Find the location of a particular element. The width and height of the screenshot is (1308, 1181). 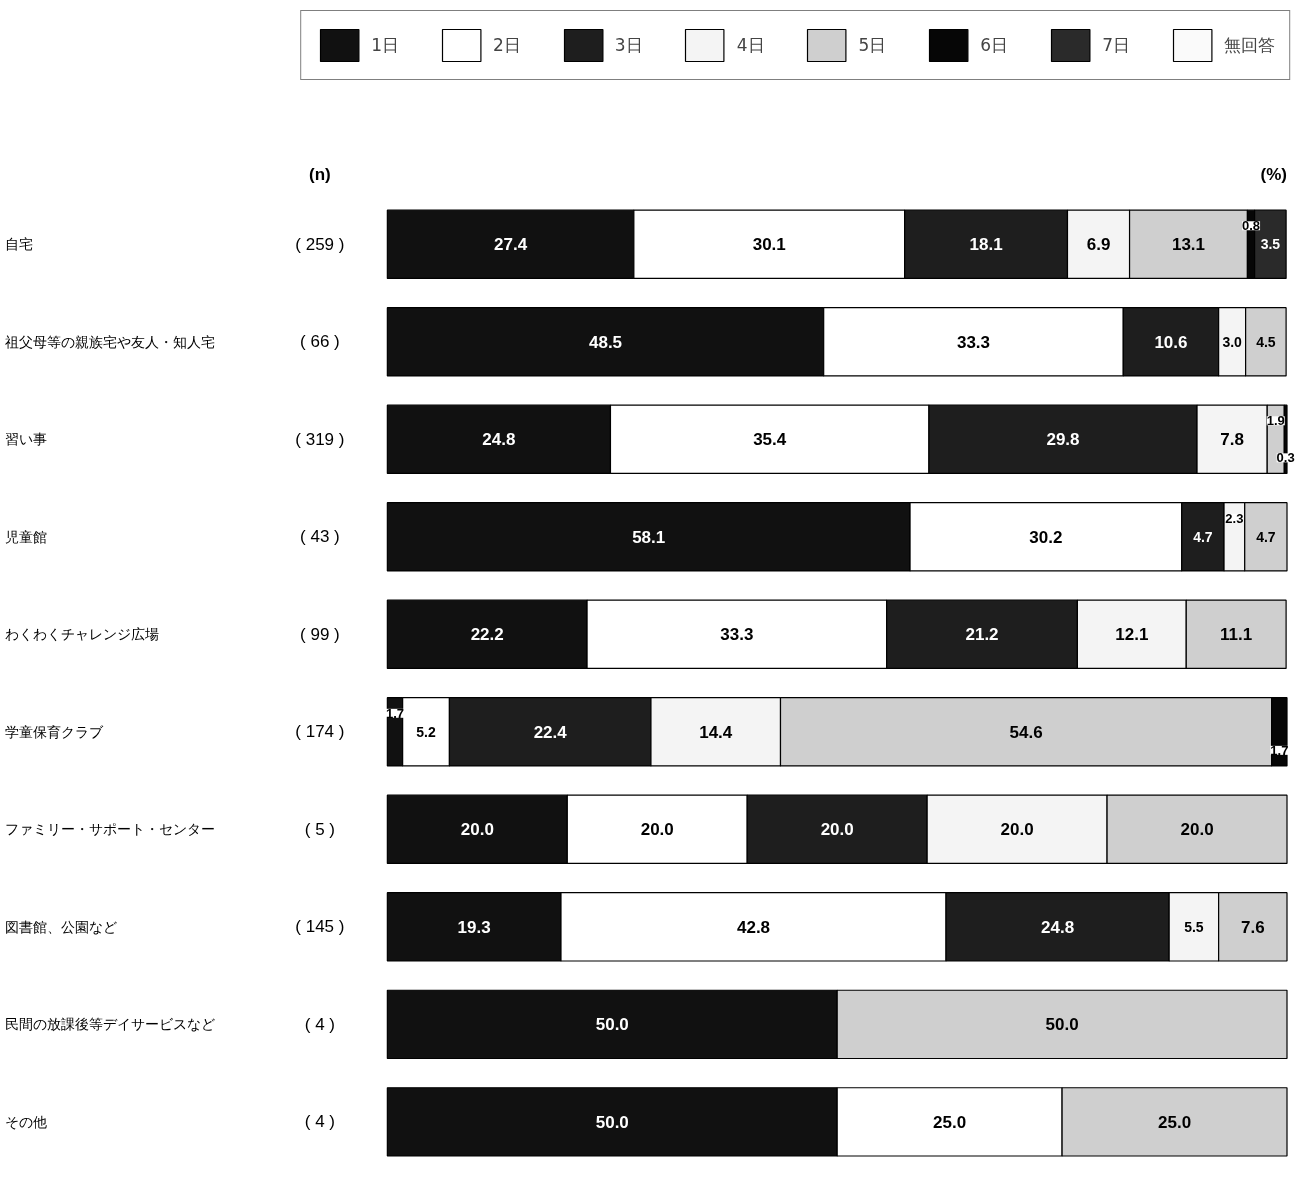

legend-label: 6日 is located at coordinates (994, 45).